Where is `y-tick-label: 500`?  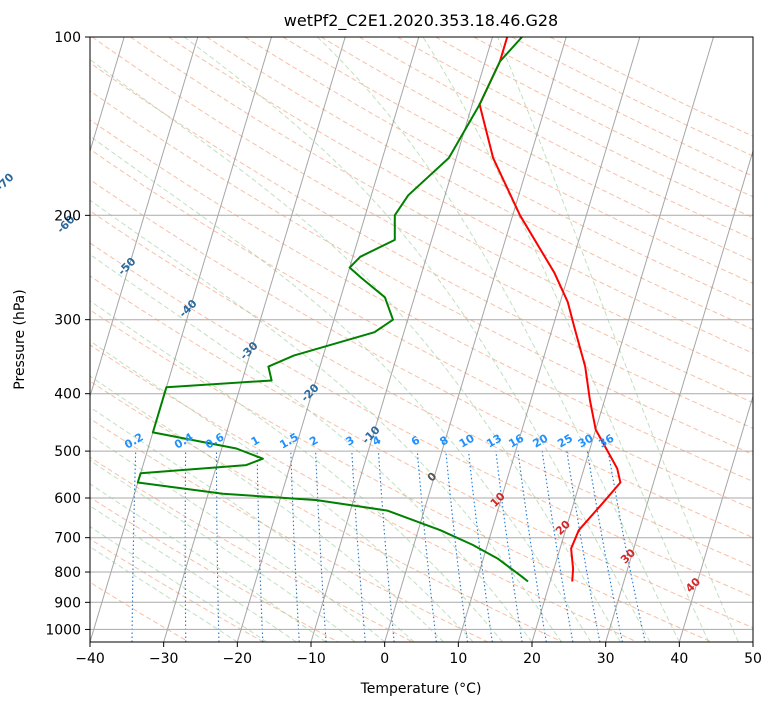
y-tick-label: 500 is located at coordinates (67, 452).